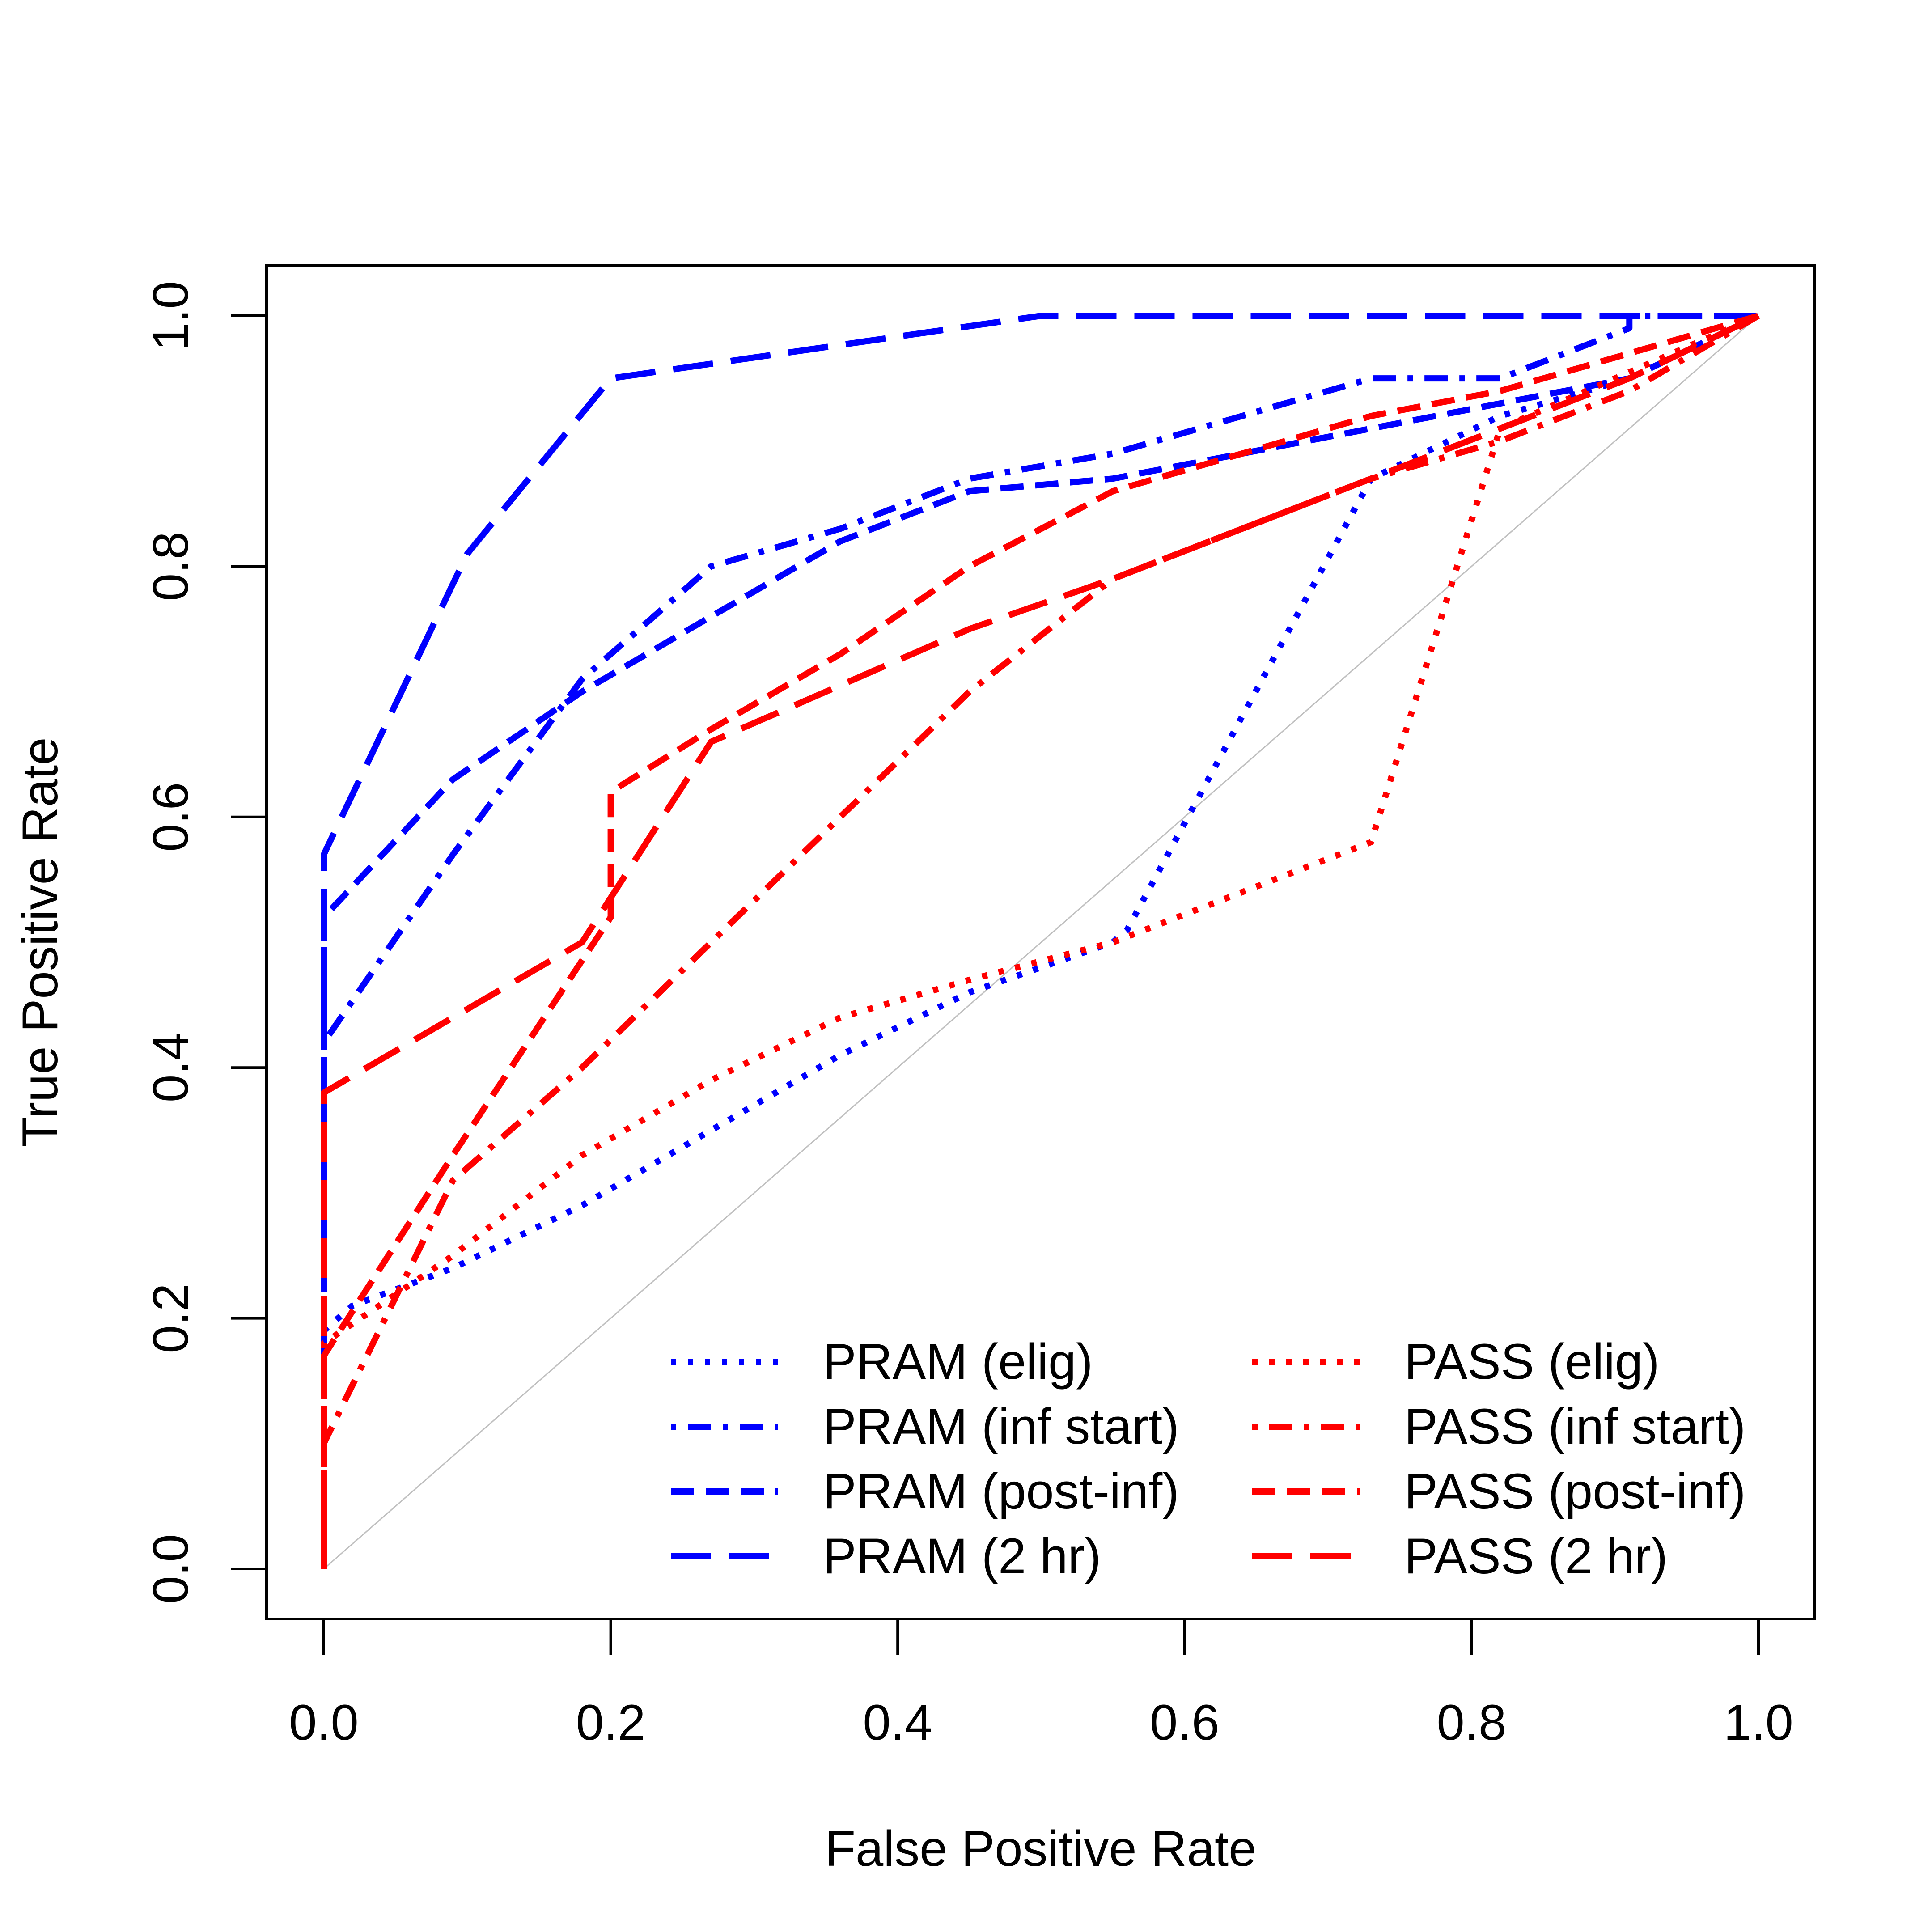 The width and height of the screenshot is (1932, 1932). I want to click on x-tick-label: 0.4, so click(897, 1722).